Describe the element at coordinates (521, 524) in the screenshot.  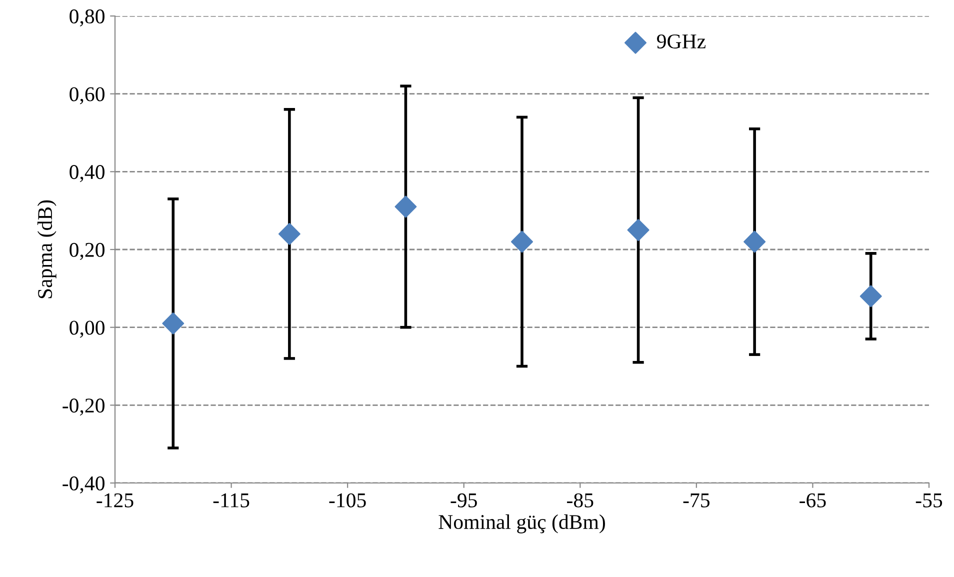
I see `x-axis-title: Nominal güç (dBm)` at that location.